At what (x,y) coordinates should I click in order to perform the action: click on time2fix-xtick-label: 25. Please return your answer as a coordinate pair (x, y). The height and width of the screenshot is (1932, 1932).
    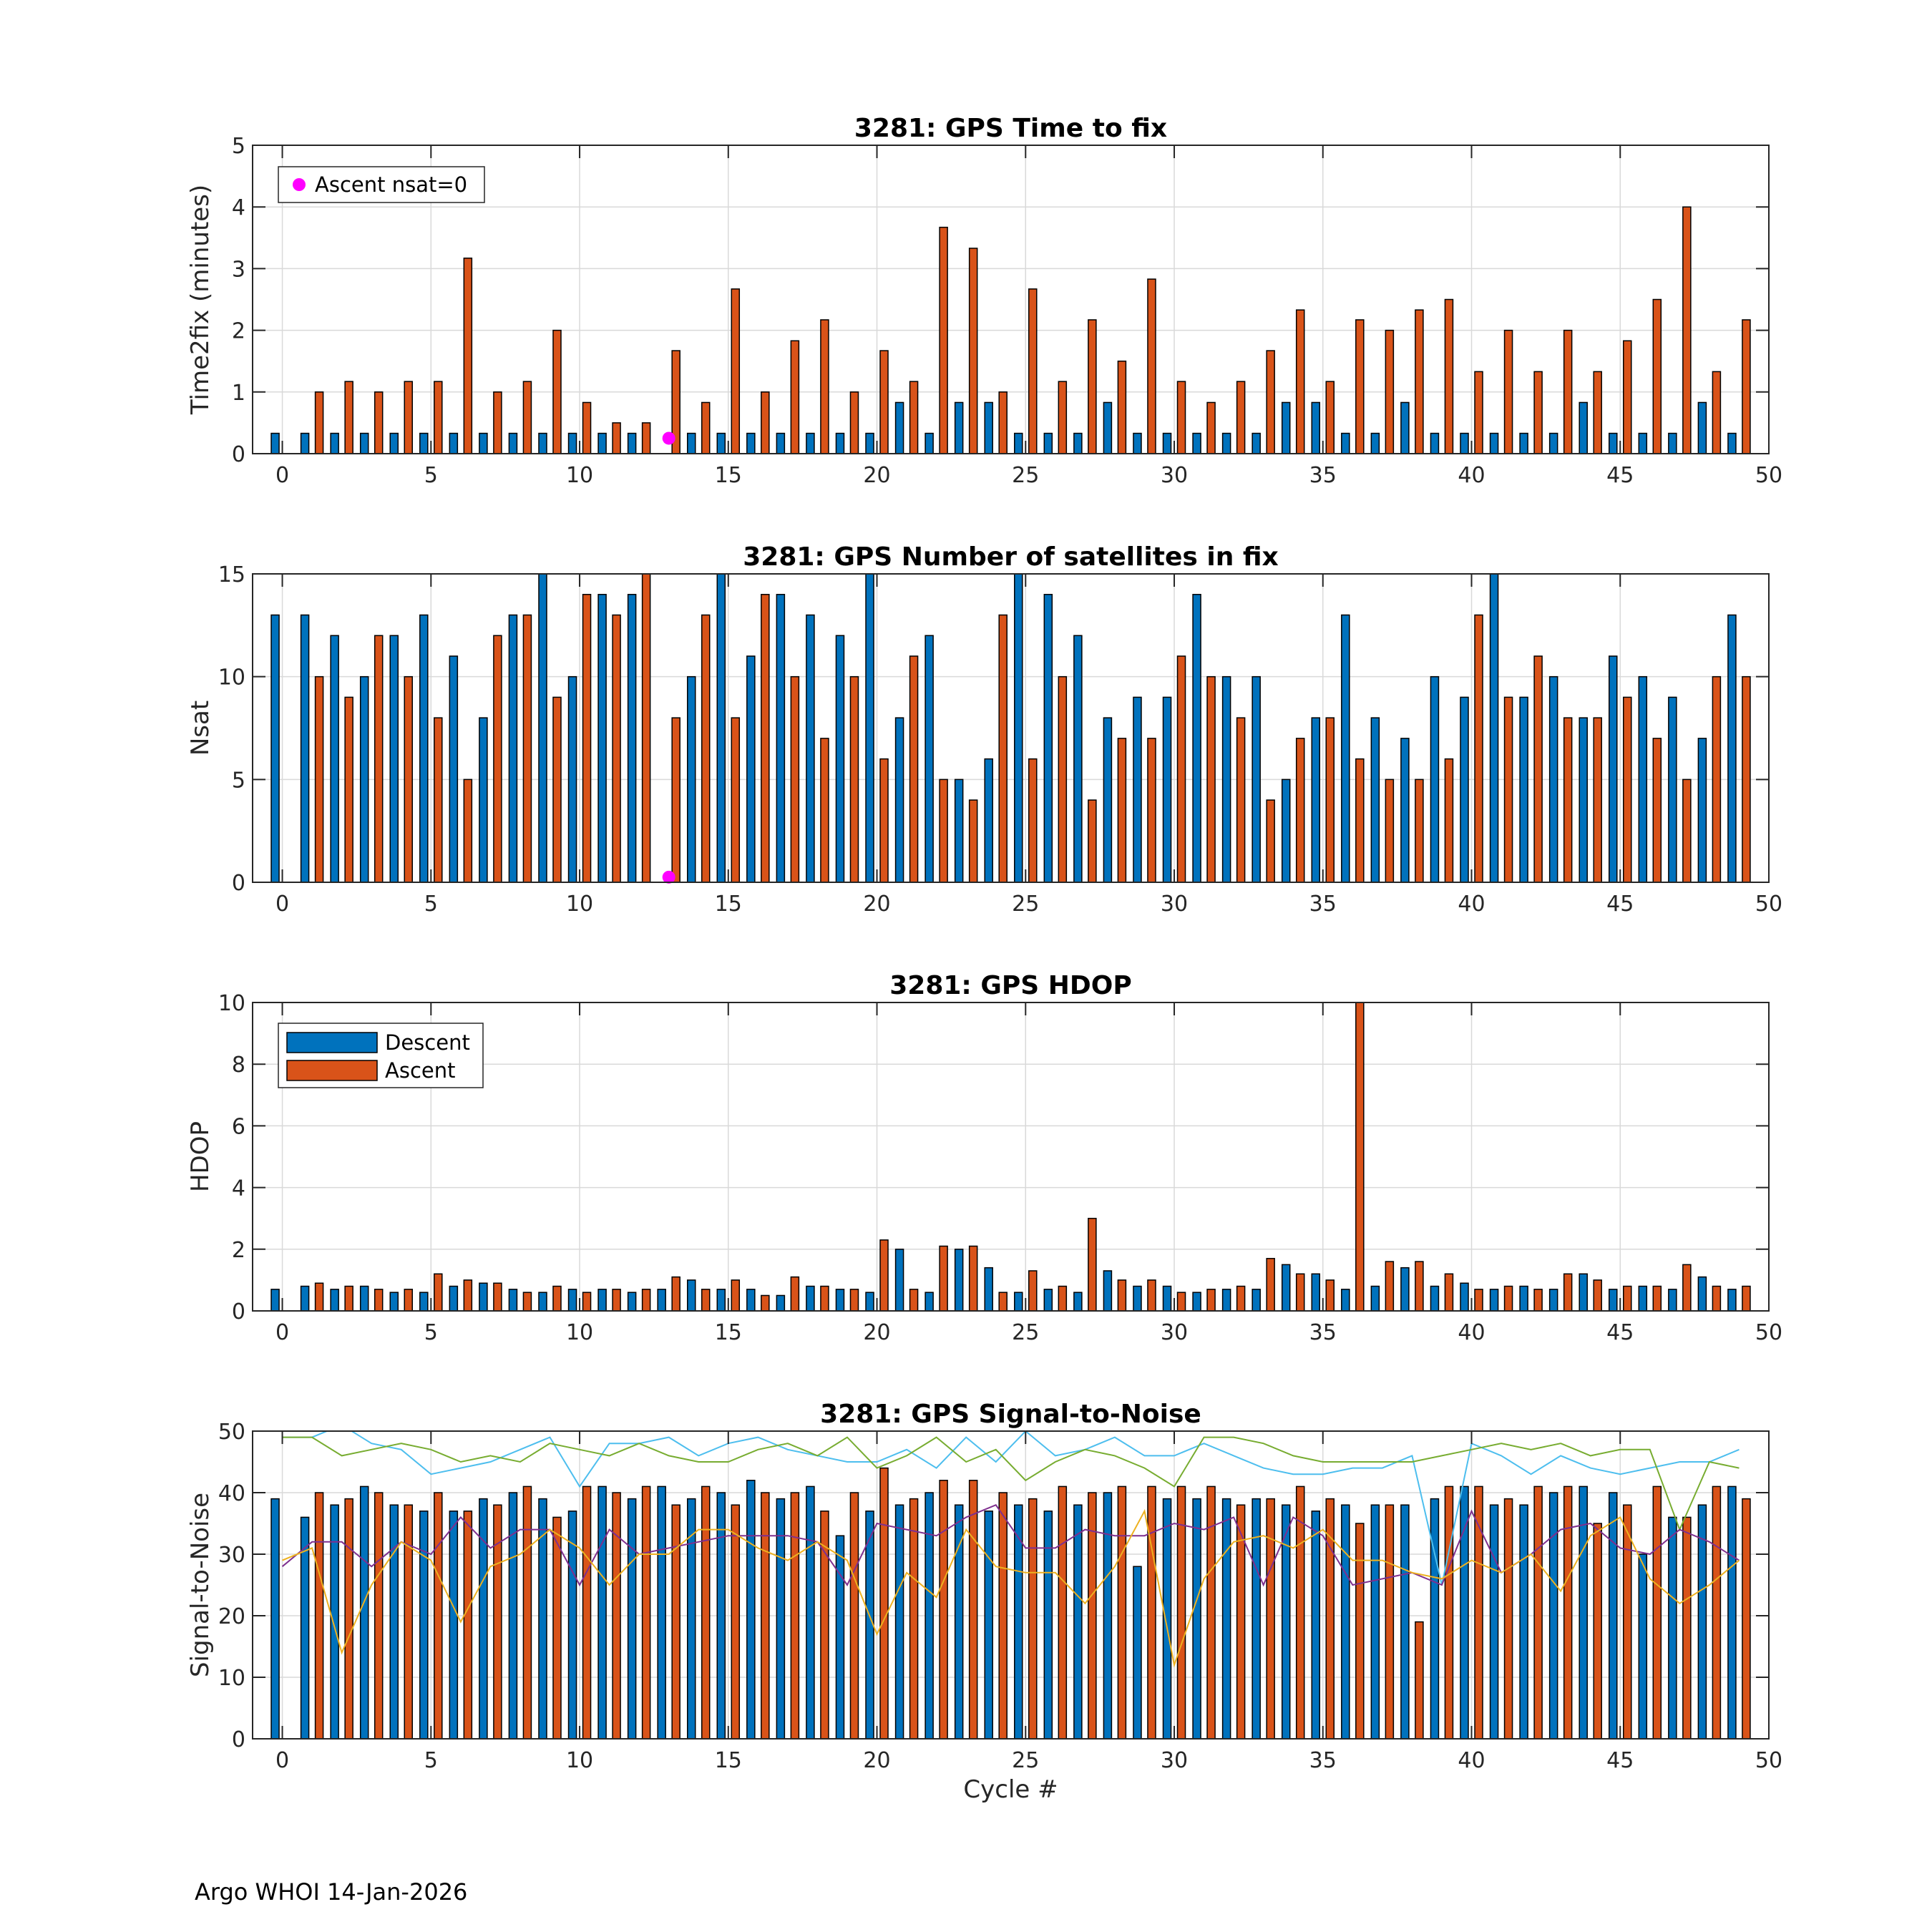
    Looking at the image, I should click on (1025, 475).